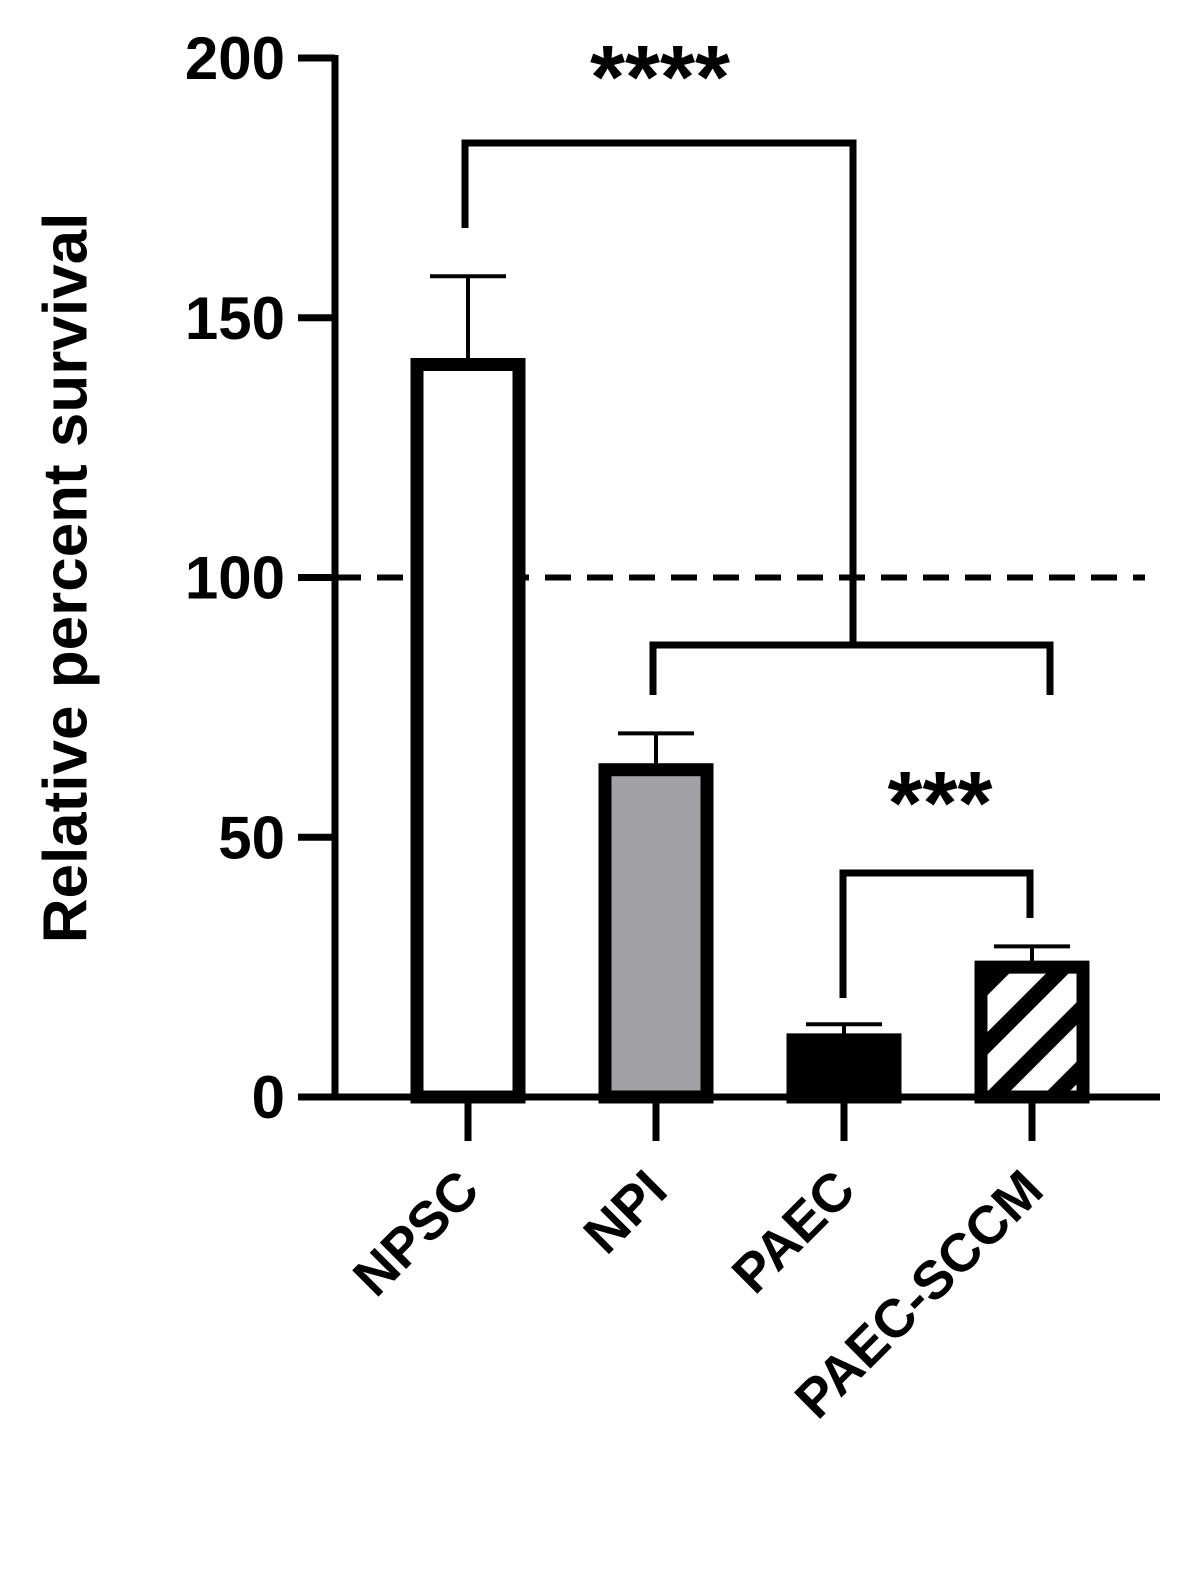  Describe the element at coordinates (235, 318) in the screenshot. I see `y-tick-label: 150` at that location.